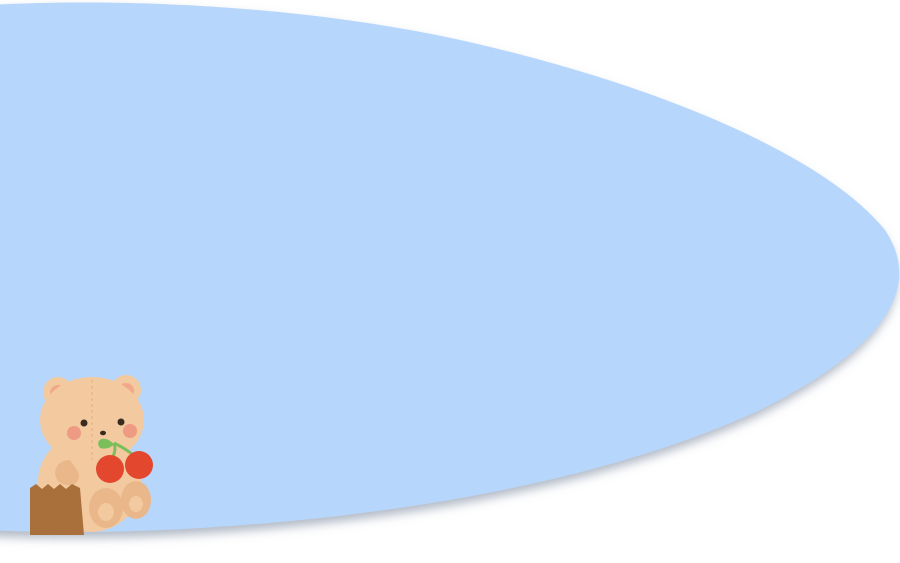  What do you see at coordinates (57, 509) in the screenshot?
I see `paper-bag-icon` at bounding box center [57, 509].